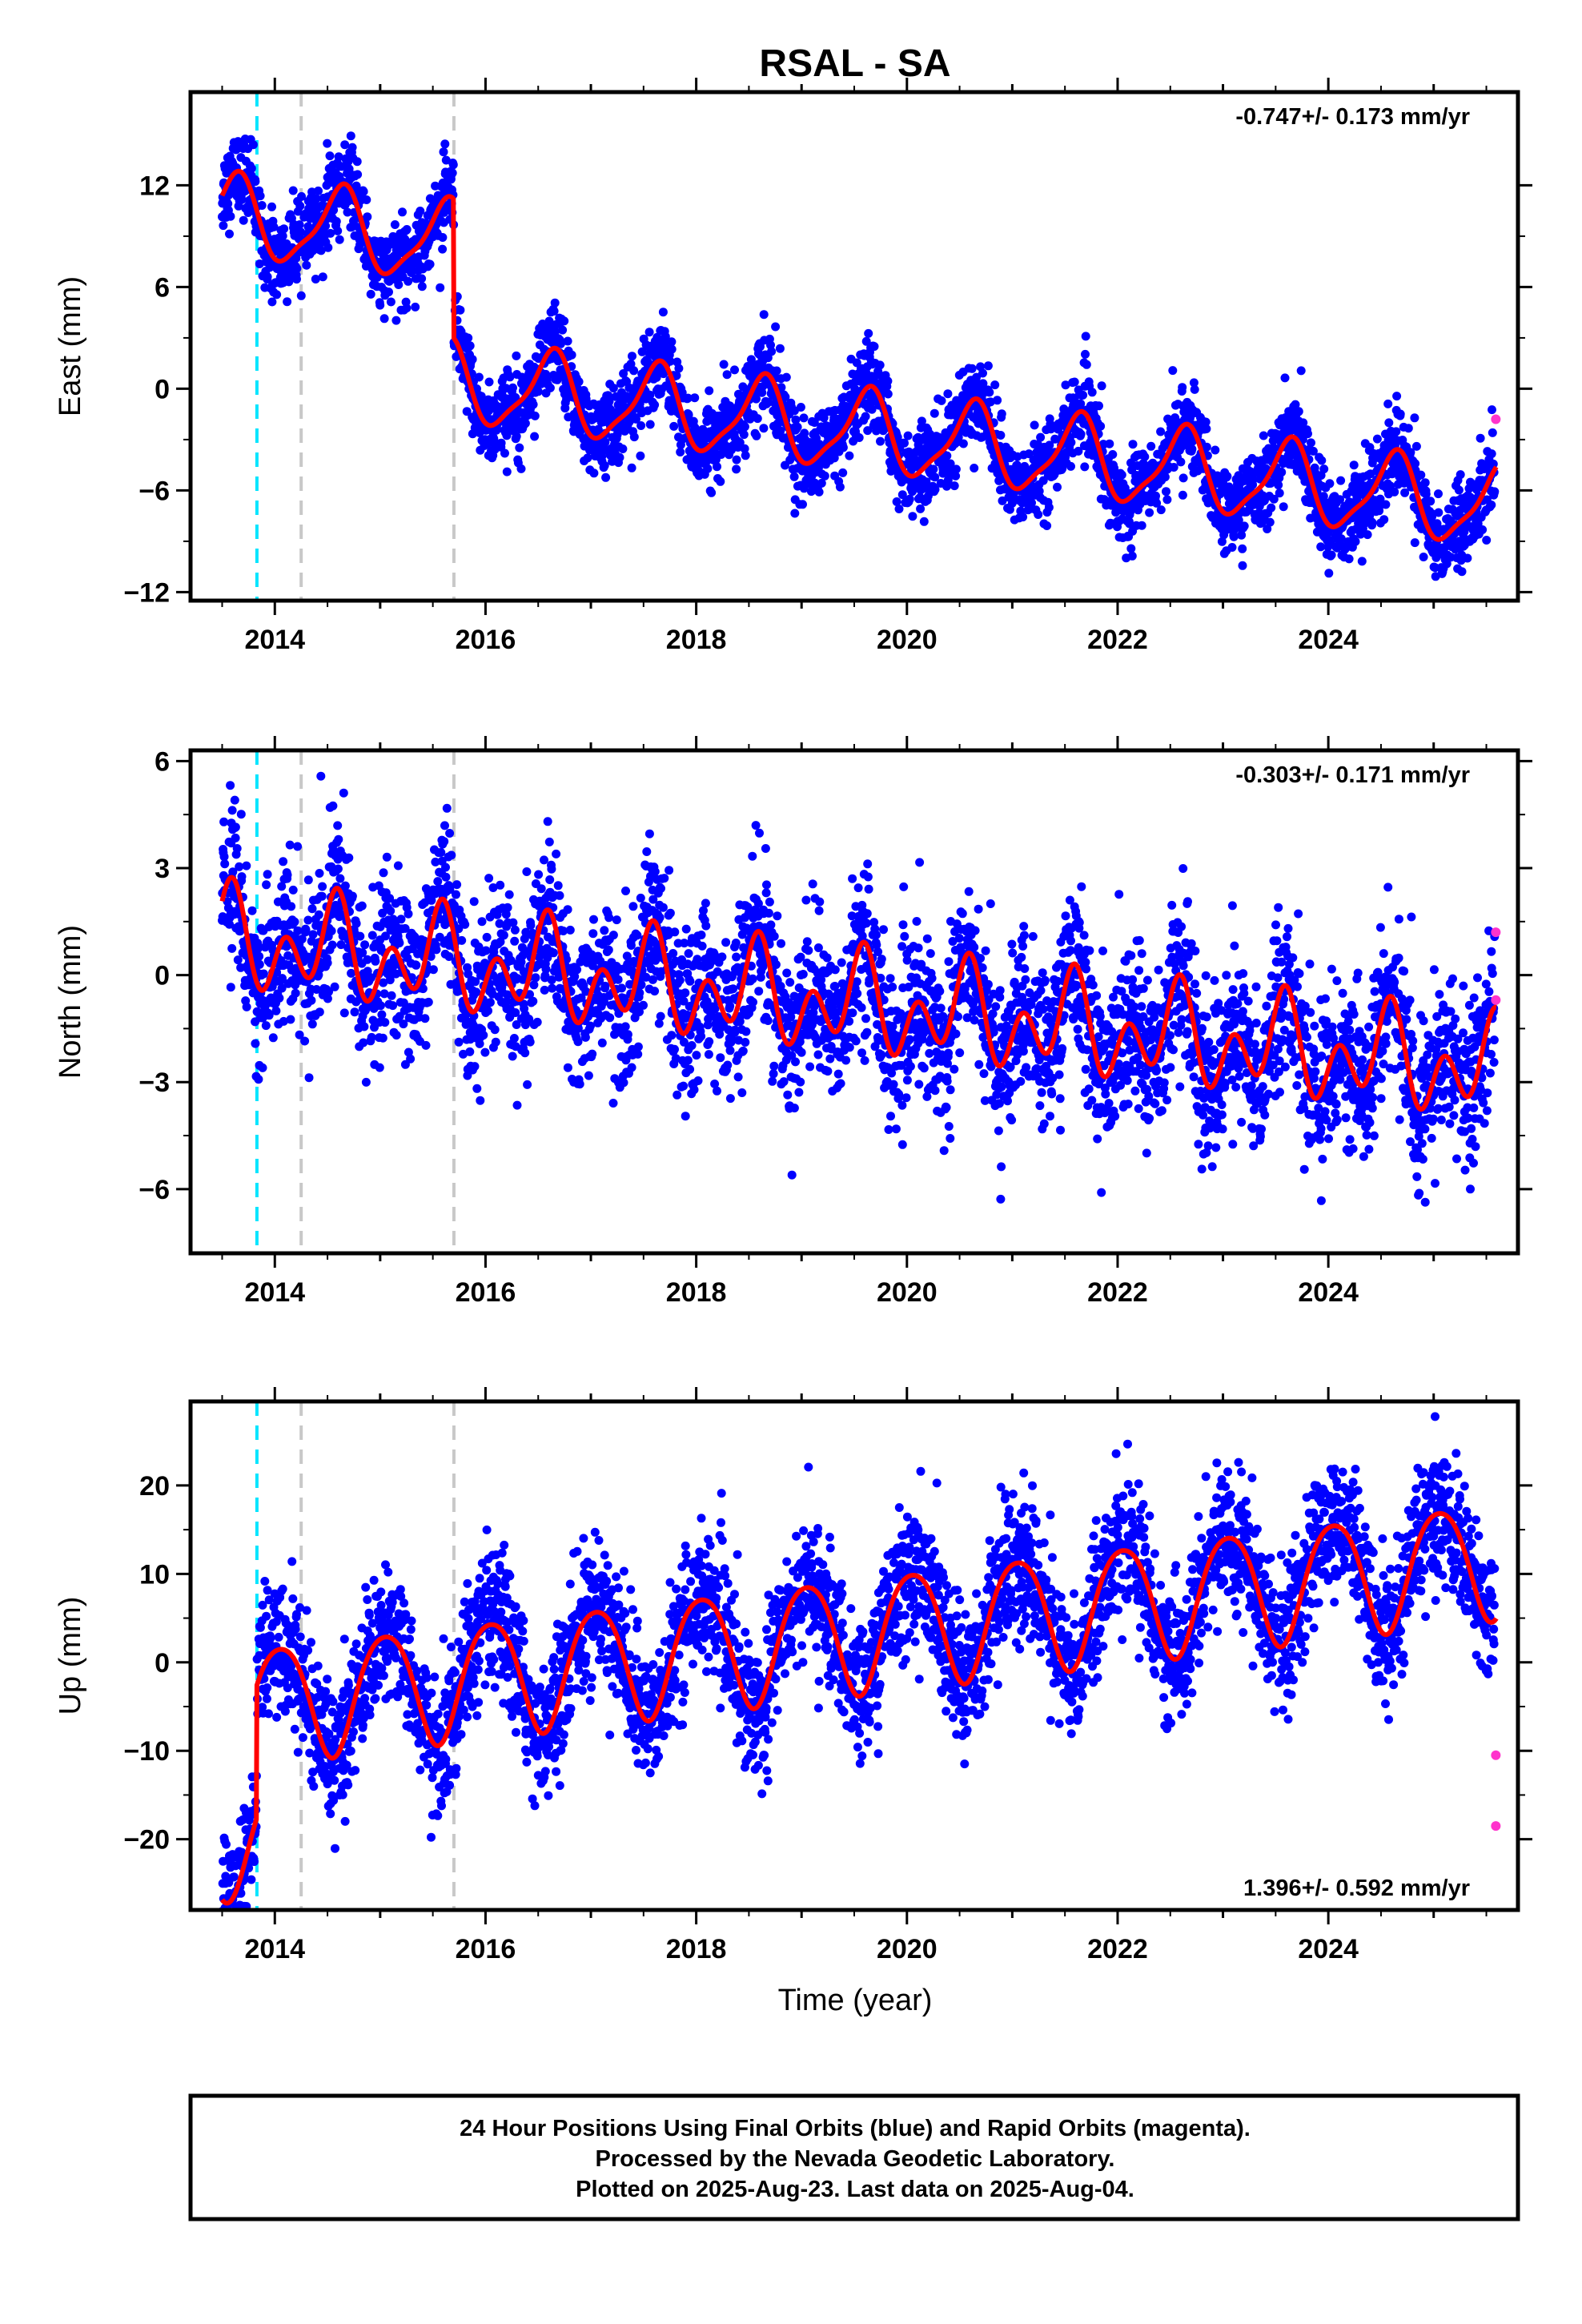  I want to click on y-tick-label: 12, so click(154, 186).